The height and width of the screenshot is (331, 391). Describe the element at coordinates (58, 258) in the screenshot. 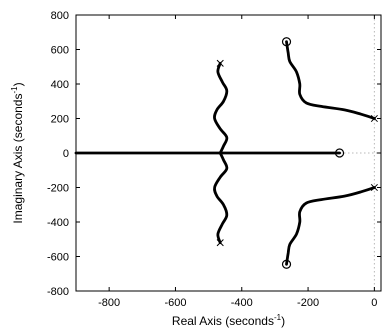

I see `y-tick-label: -600` at that location.